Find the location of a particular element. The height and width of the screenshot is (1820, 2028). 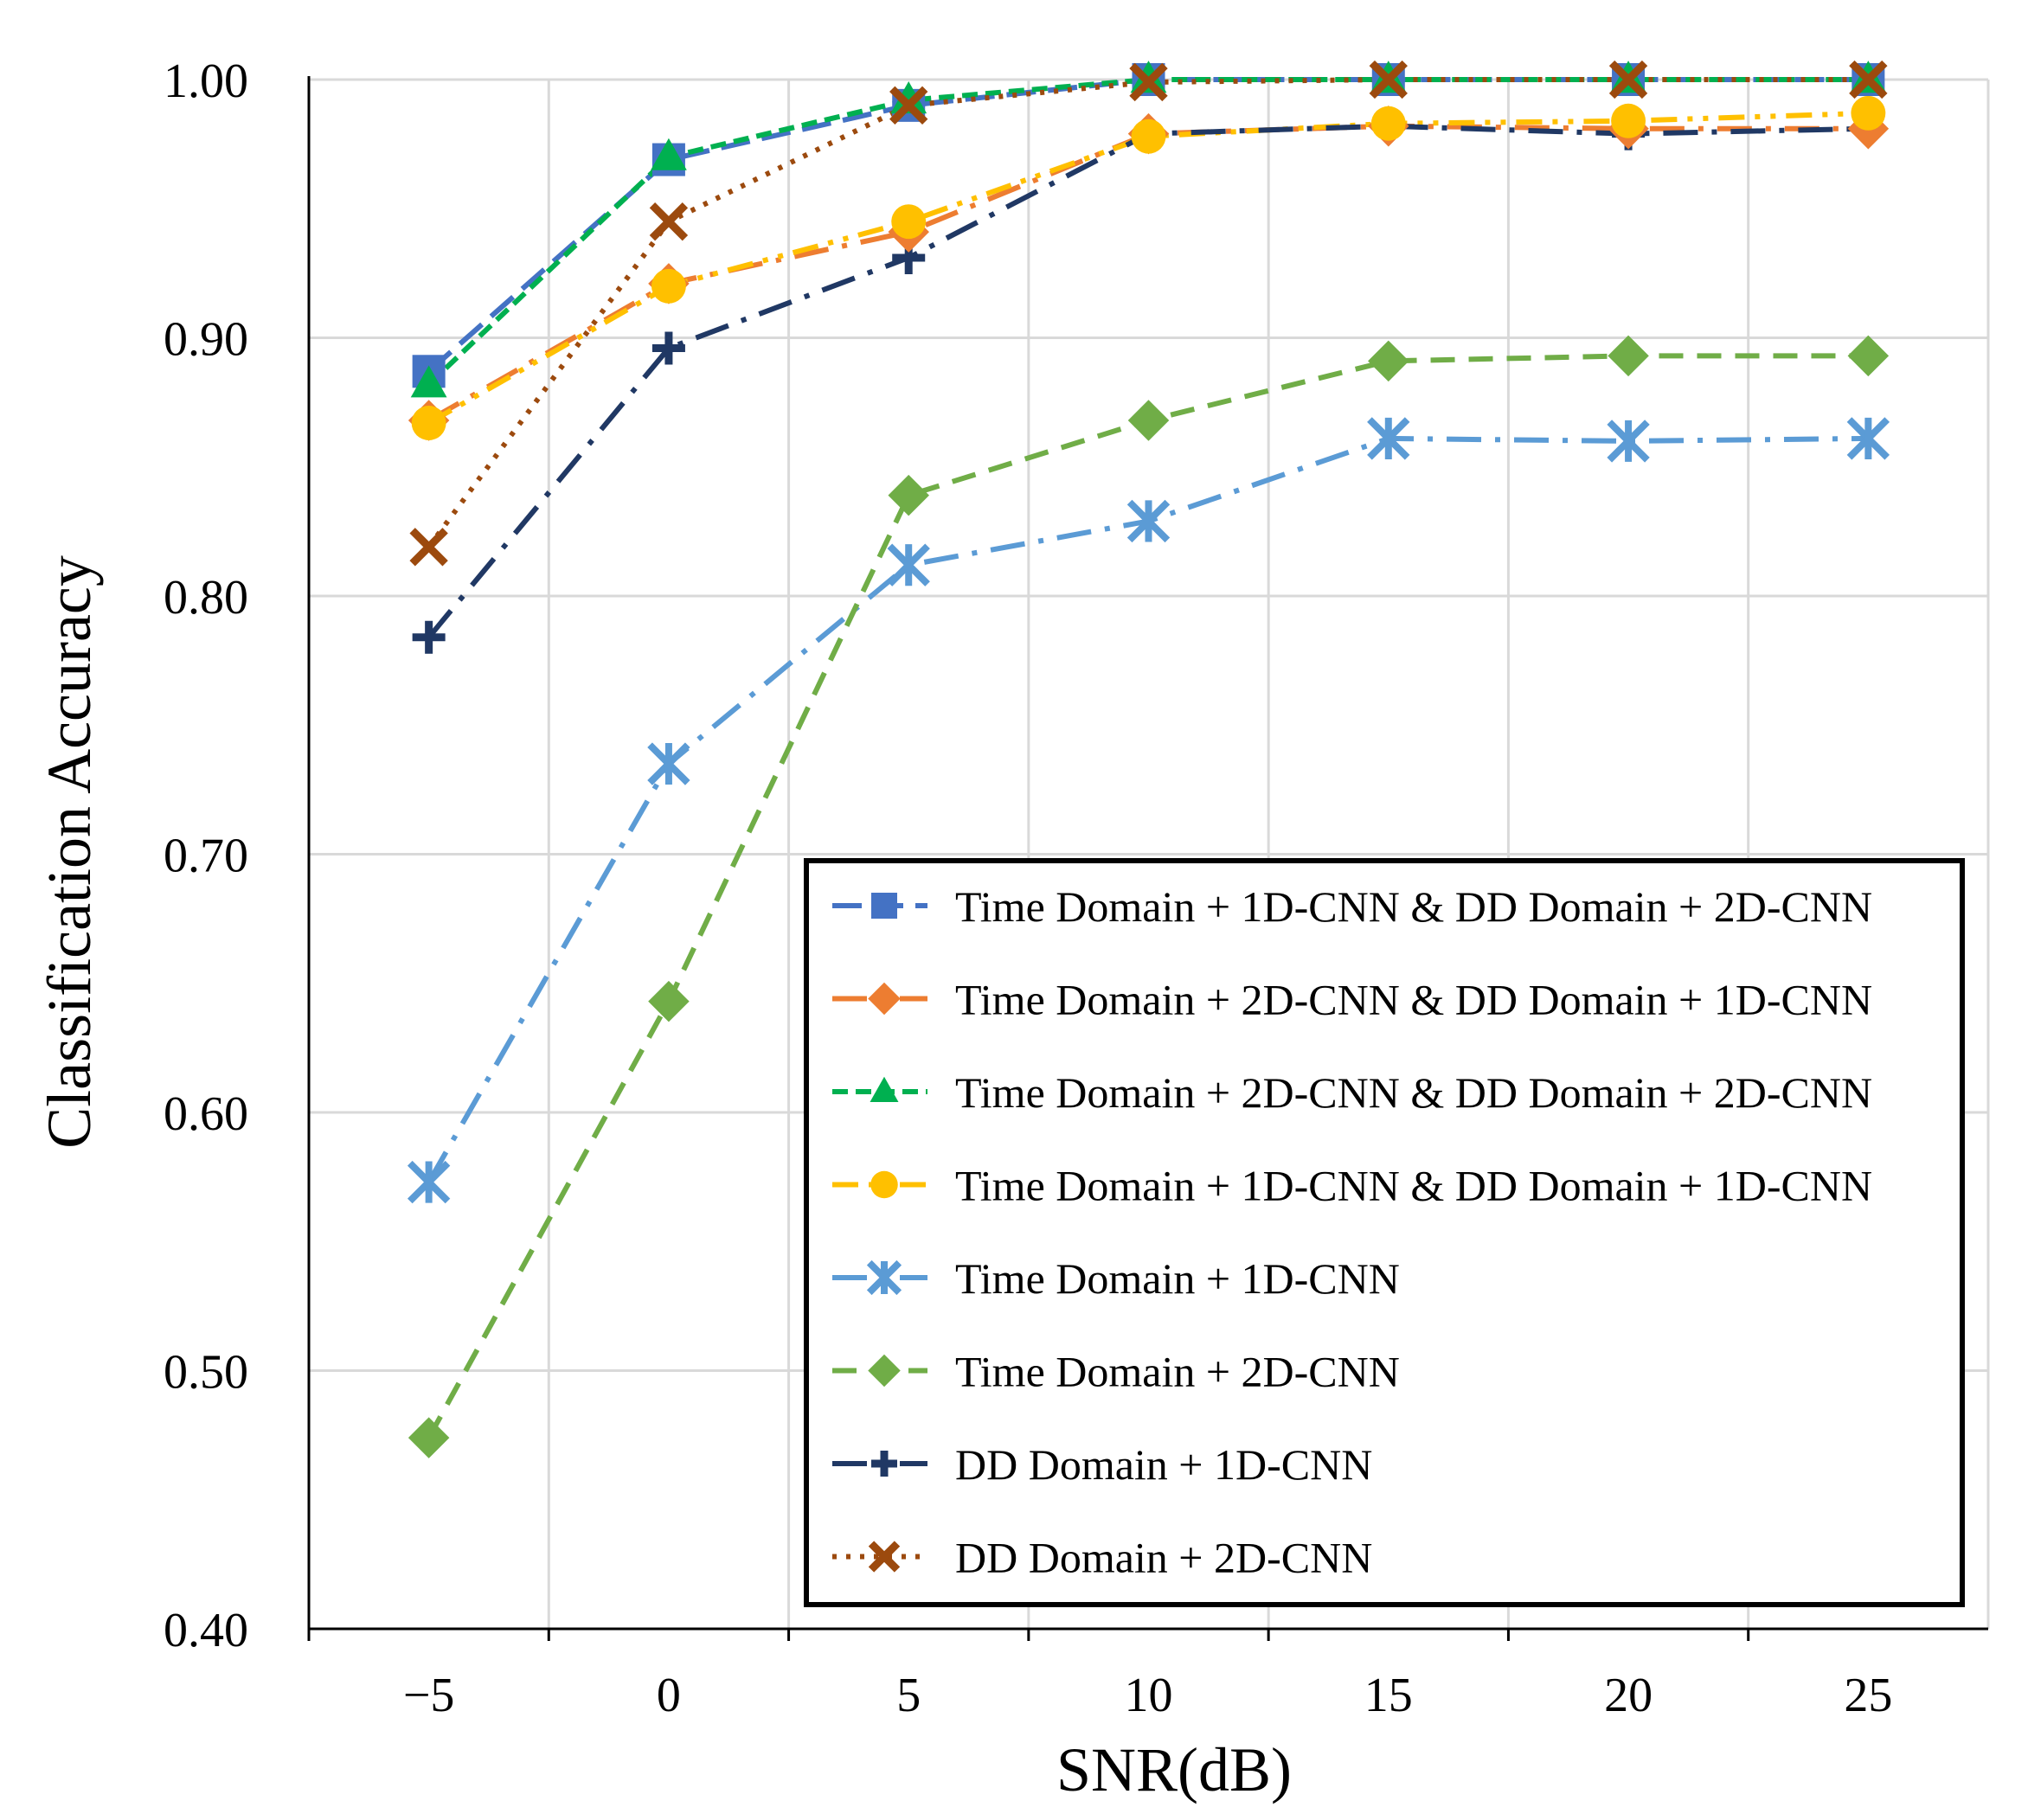

x-tick-label: 20 is located at coordinates (1628, 1695).